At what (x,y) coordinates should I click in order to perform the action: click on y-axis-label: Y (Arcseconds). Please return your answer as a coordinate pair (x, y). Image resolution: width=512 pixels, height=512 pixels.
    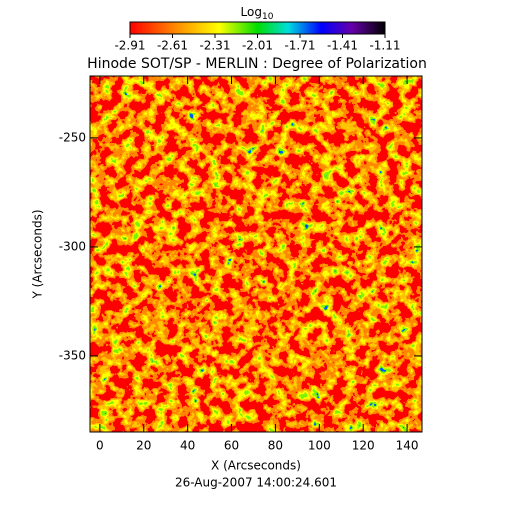
    Looking at the image, I should click on (38, 254).